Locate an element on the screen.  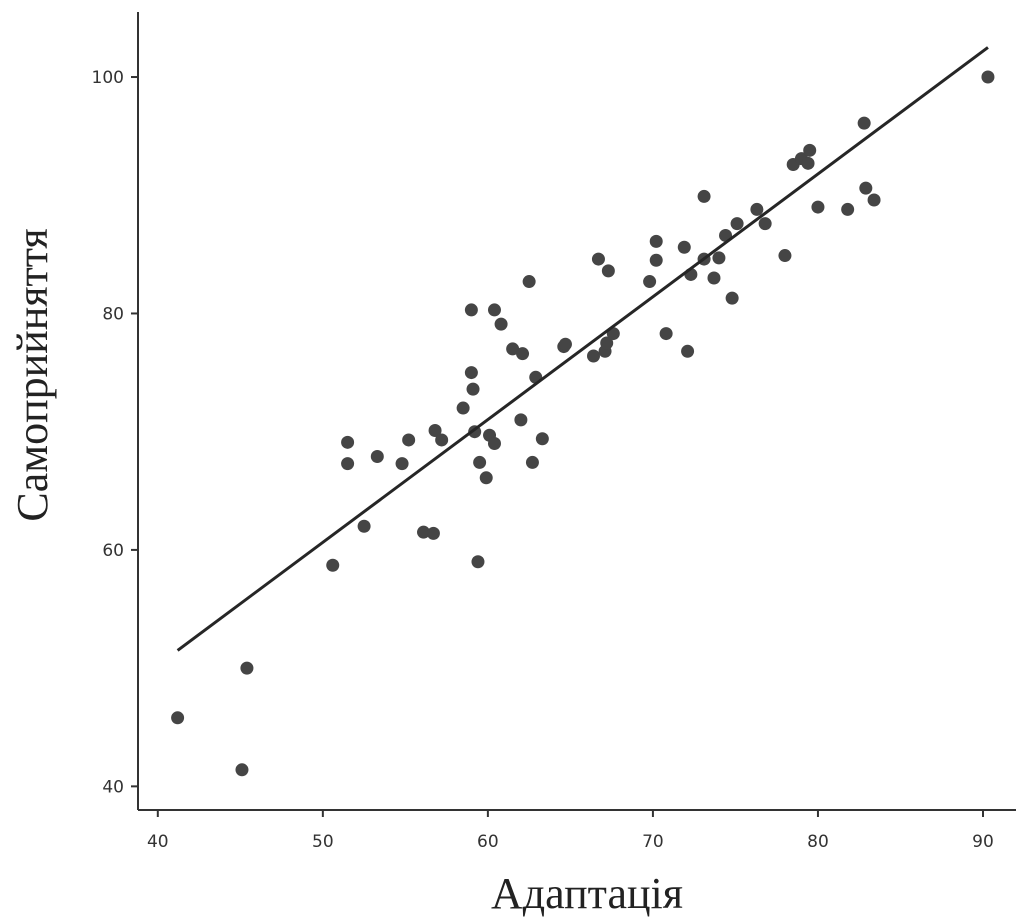
y-tick-label: 80 is located at coordinates (113, 314).